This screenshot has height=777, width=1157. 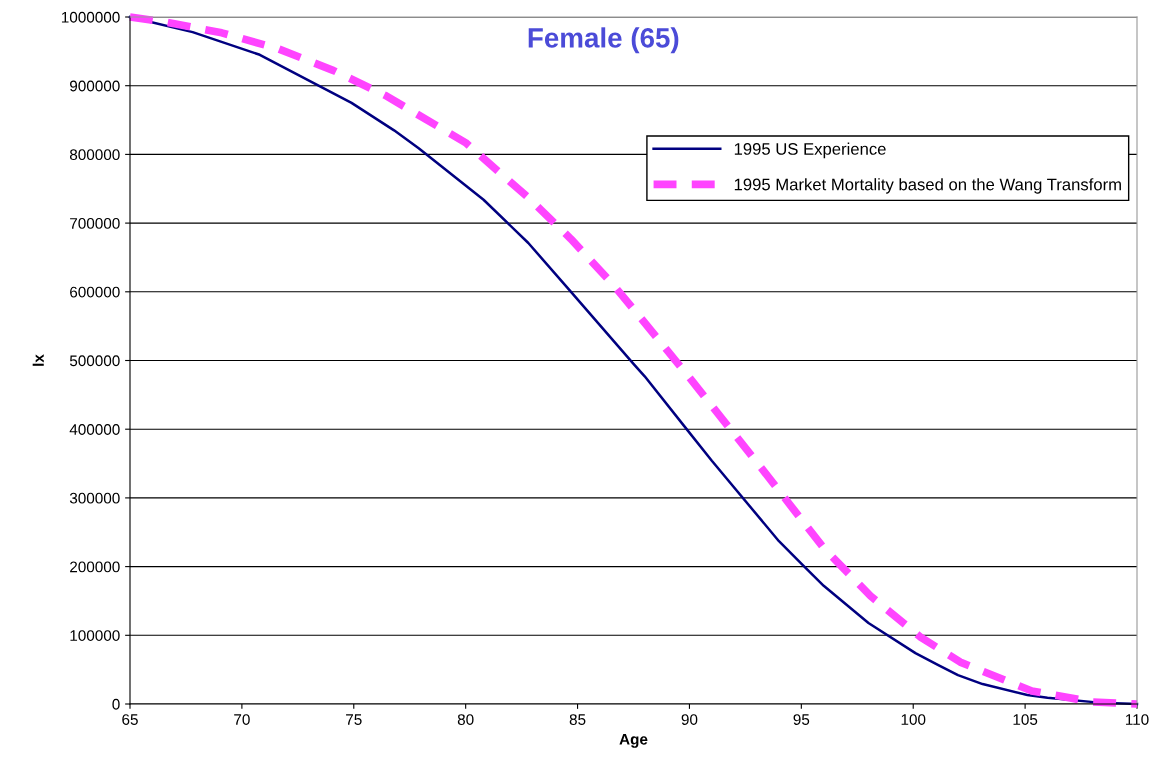 What do you see at coordinates (95, 635) in the screenshot?
I see `y-tick-label: 100000` at bounding box center [95, 635].